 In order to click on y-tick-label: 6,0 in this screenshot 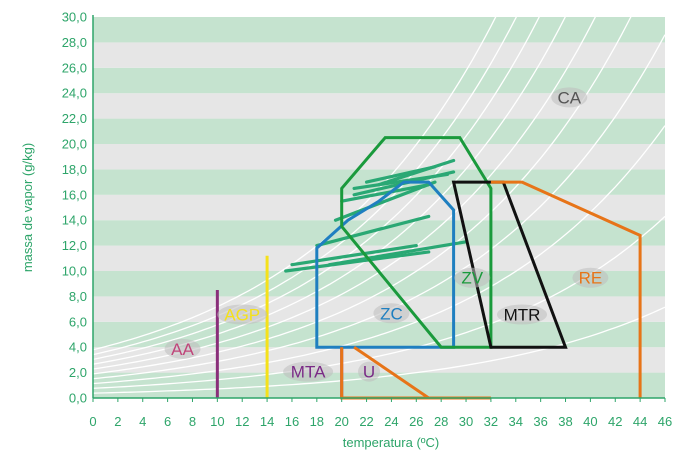, I will do `click(78, 321)`.